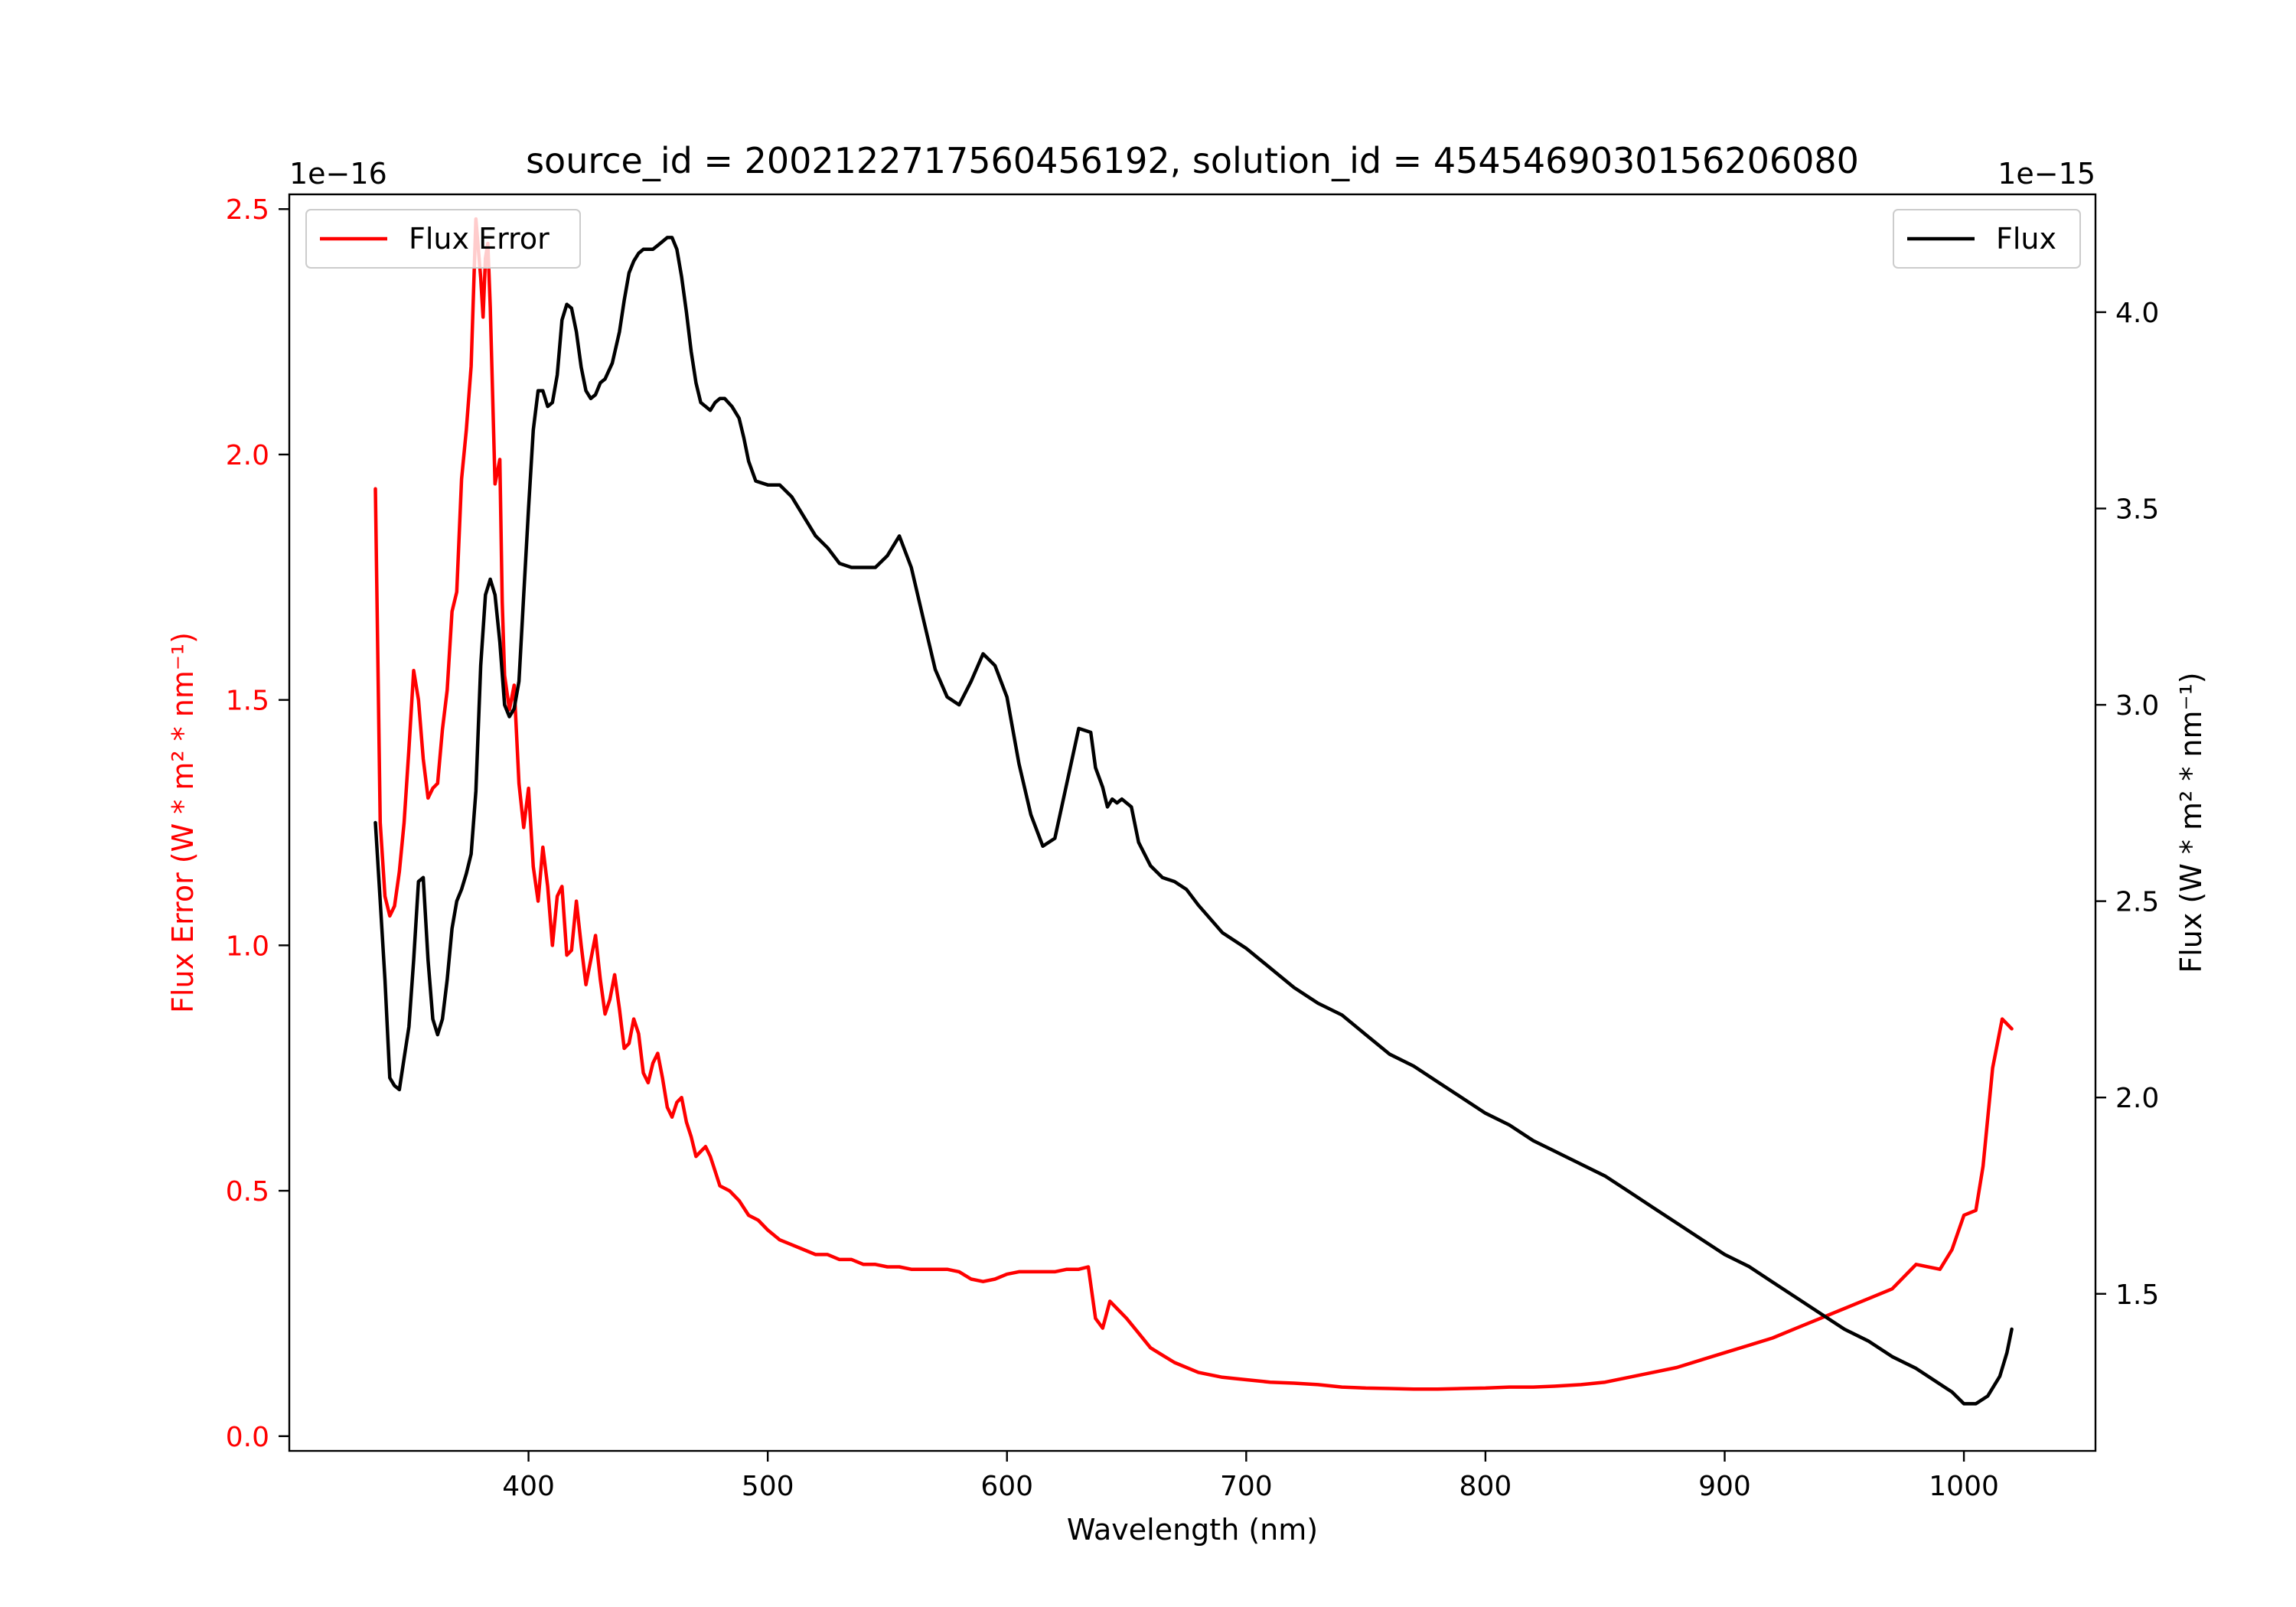 The height and width of the screenshot is (1607, 2296). Describe the element at coordinates (479, 239) in the screenshot. I see `legend-label-flux-error: Flux Error` at that location.